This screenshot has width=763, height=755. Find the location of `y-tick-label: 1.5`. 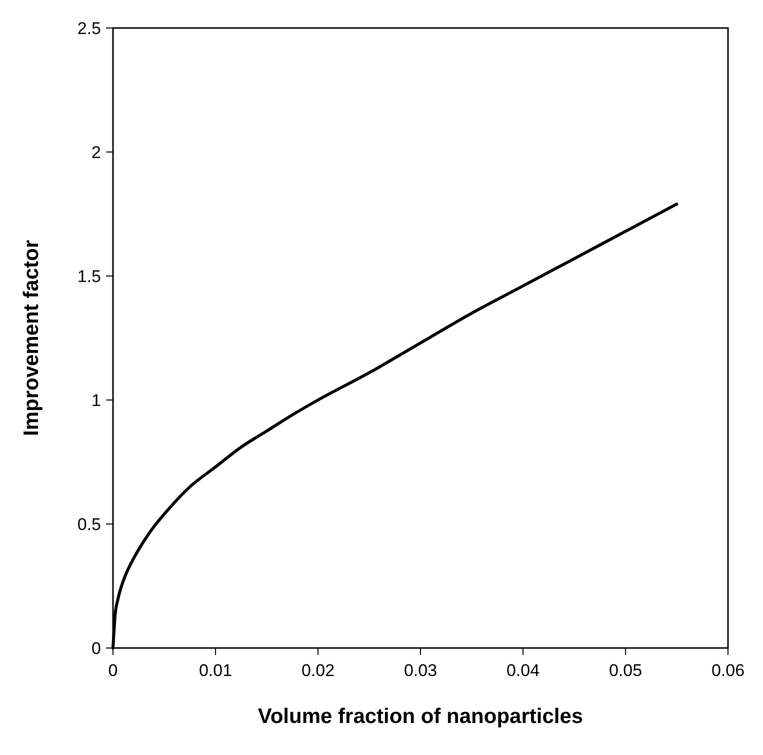

y-tick-label: 1.5 is located at coordinates (89, 276).